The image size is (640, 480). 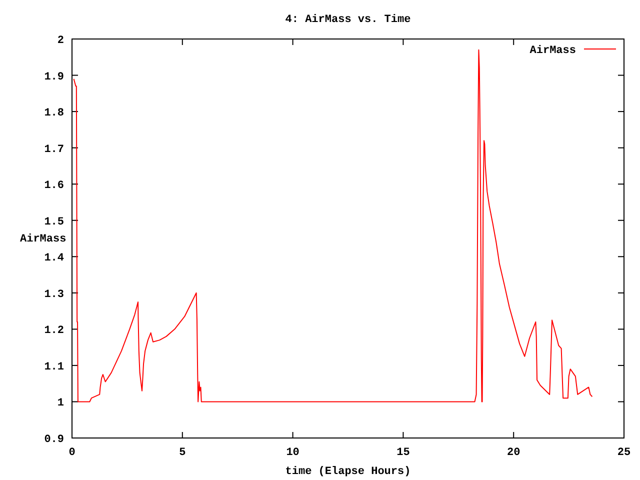 What do you see at coordinates (54, 222) in the screenshot?
I see `y-tick-label: 1.5` at bounding box center [54, 222].